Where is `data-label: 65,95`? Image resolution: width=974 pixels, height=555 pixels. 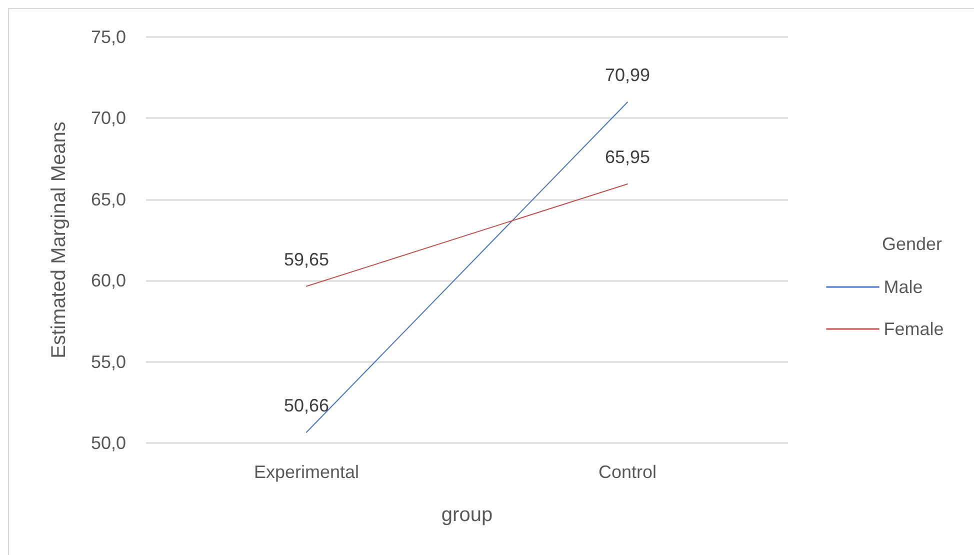
data-label: 65,95 is located at coordinates (627, 156).